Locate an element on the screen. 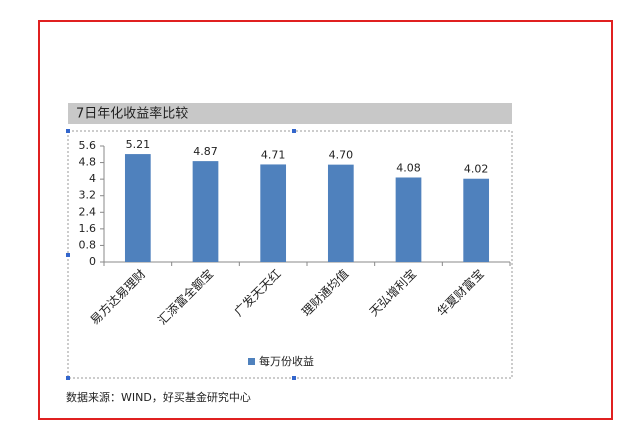 This screenshot has width=640, height=434. value-label: 4.87 is located at coordinates (205, 151).